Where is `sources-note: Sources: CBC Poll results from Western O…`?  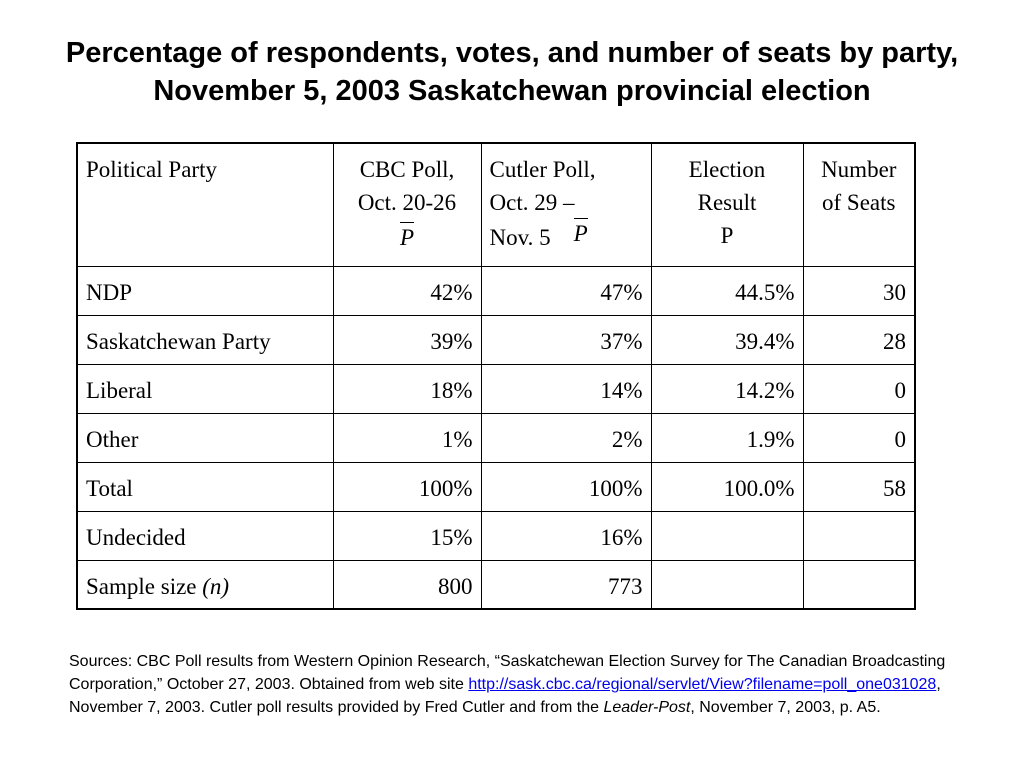 sources-note: Sources: CBC Poll results from Western O… is located at coordinates (514, 684).